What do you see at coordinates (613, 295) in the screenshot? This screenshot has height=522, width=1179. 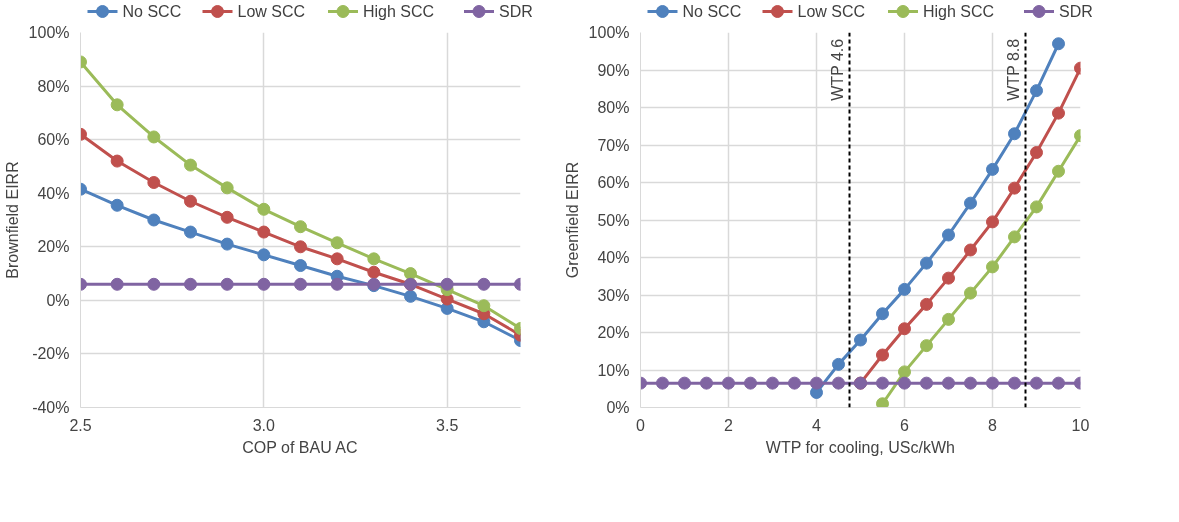 I see `y-tick-label: 30%` at bounding box center [613, 295].